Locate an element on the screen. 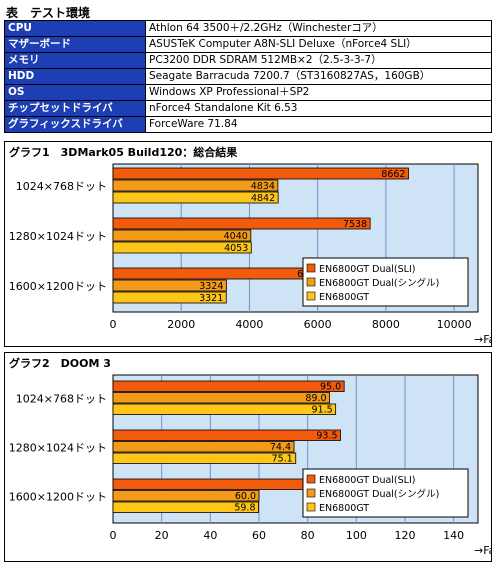  data-label: 4834 is located at coordinates (263, 186).